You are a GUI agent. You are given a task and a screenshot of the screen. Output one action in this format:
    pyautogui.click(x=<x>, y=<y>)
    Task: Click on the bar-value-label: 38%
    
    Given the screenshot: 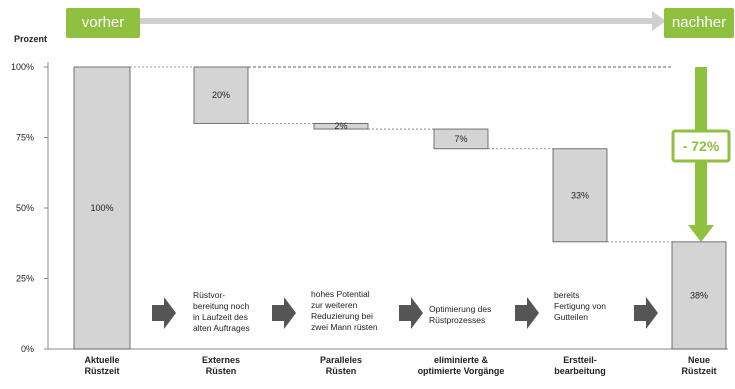 What is the action you would take?
    pyautogui.click(x=699, y=295)
    